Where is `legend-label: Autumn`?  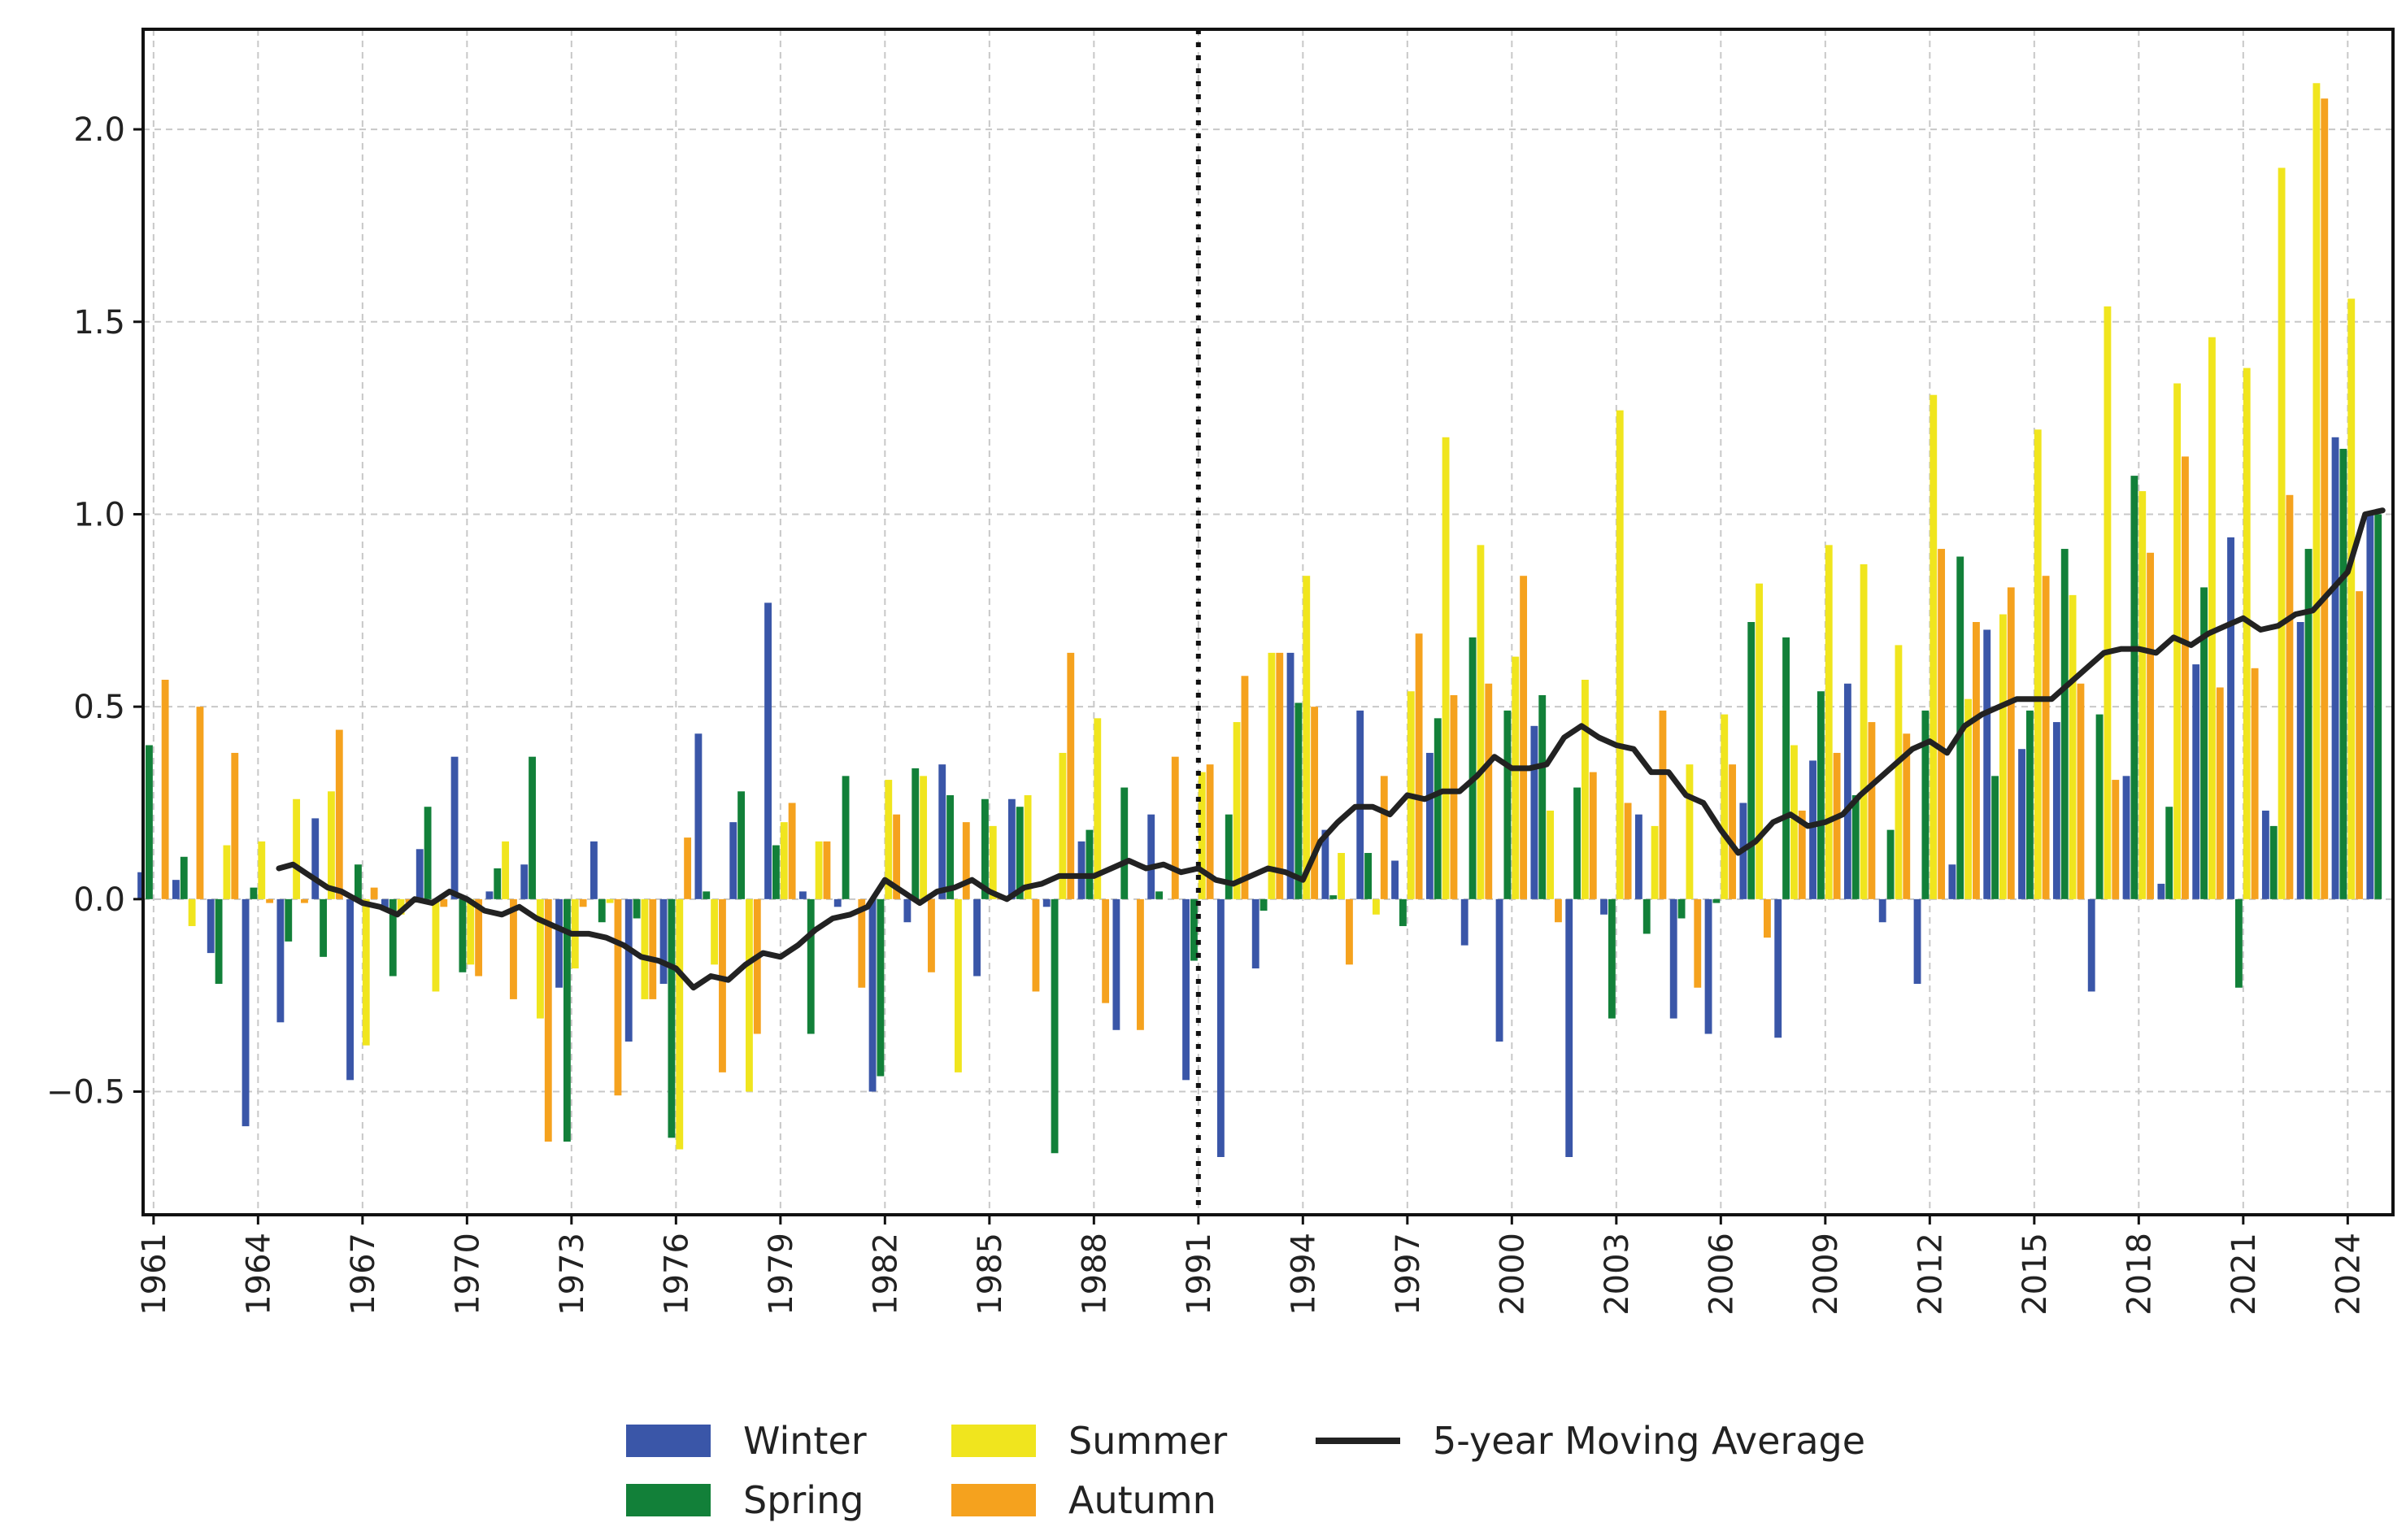 legend-label: Autumn is located at coordinates (1142, 1500).